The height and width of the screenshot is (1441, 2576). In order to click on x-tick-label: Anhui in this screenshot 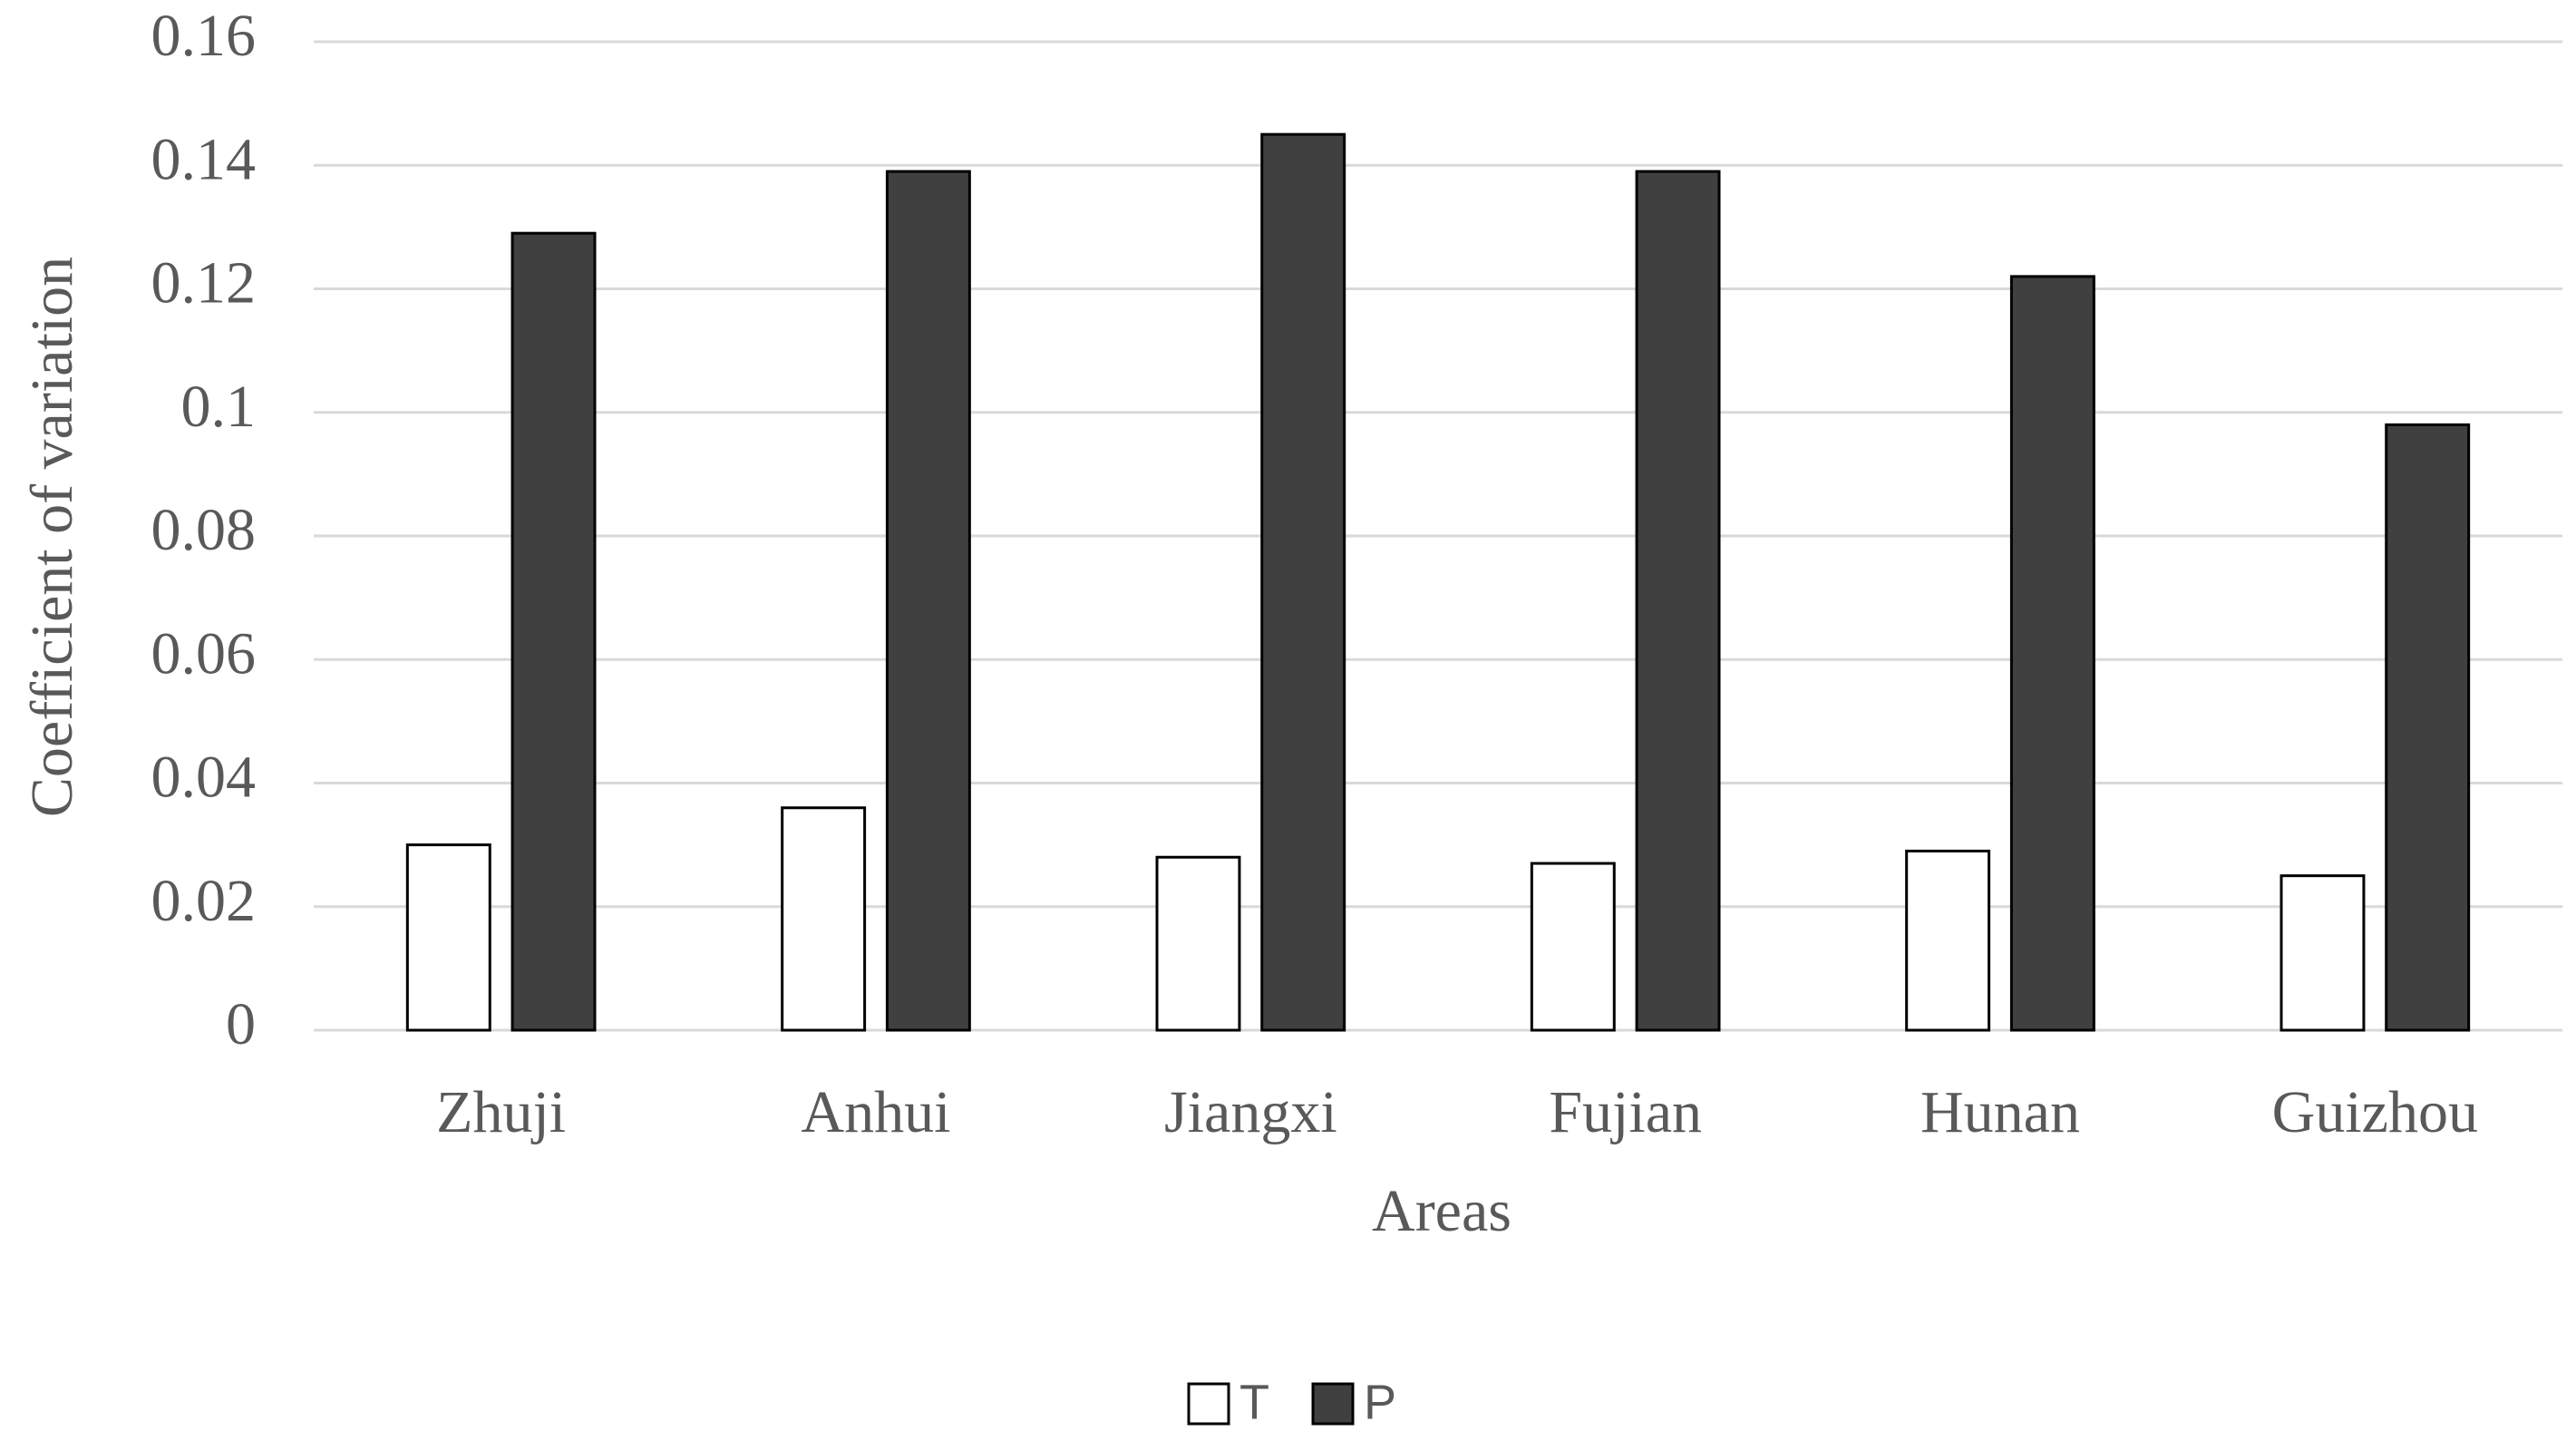, I will do `click(876, 1112)`.